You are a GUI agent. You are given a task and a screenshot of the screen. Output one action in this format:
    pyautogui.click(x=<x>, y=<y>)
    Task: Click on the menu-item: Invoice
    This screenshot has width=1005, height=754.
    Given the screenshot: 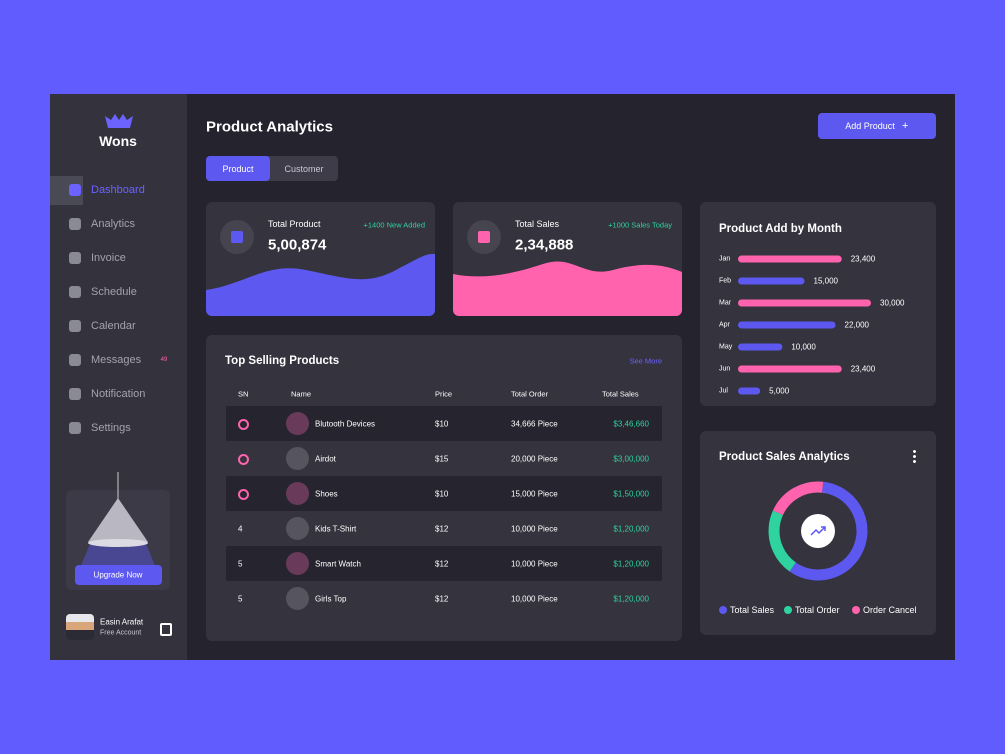 What is the action you would take?
    pyautogui.click(x=108, y=258)
    